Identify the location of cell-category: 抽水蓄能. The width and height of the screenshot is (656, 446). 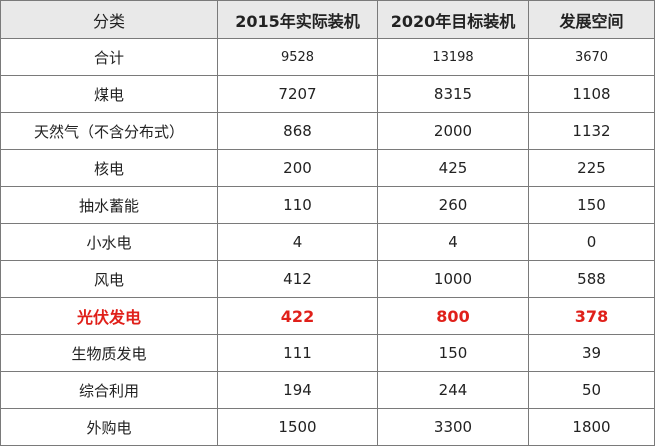
(109, 205).